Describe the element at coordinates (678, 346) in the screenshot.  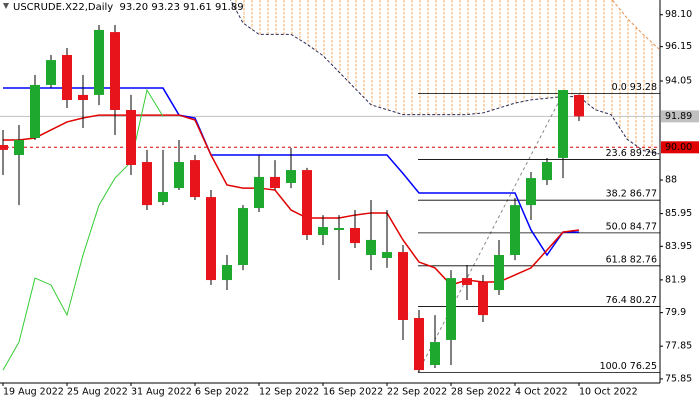
I see `y-tick-label: 77.85` at that location.